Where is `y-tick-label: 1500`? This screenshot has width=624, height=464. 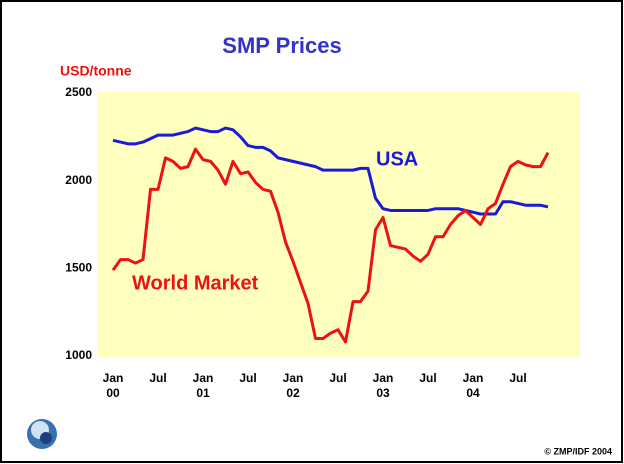 y-tick-label: 1500 is located at coordinates (78, 268).